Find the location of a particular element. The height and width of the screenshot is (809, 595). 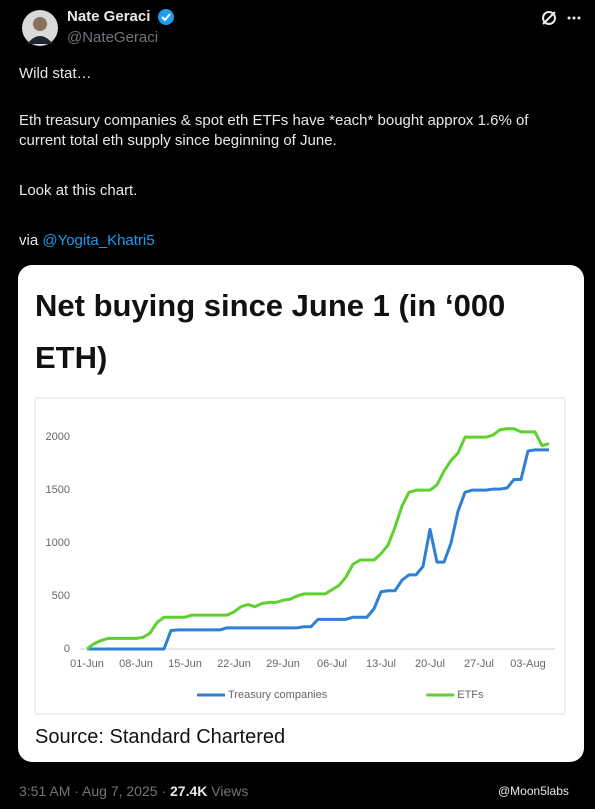

x-tick-label: 27-Jul is located at coordinates (479, 664).